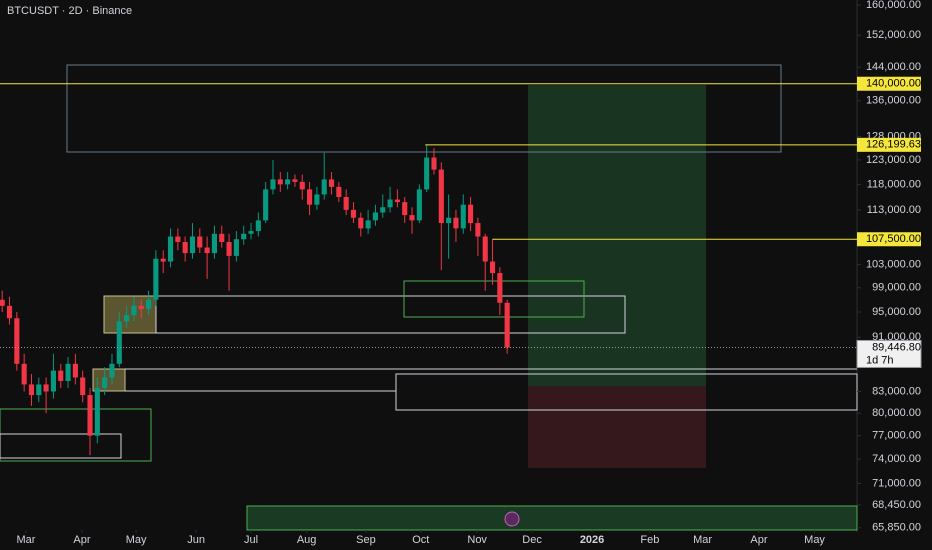 The image size is (932, 550). I want to click on y-tick-label: 95,000.00, so click(896, 312).